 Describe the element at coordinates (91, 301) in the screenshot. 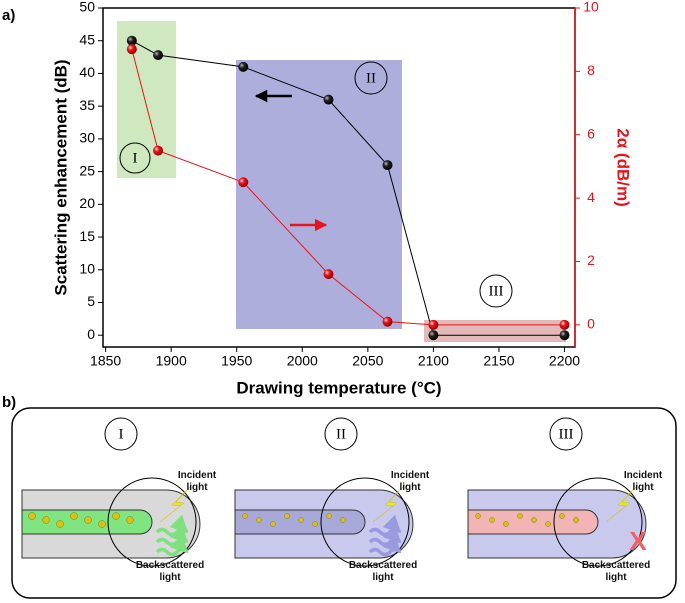

I see `y-tick-label: 5` at that location.